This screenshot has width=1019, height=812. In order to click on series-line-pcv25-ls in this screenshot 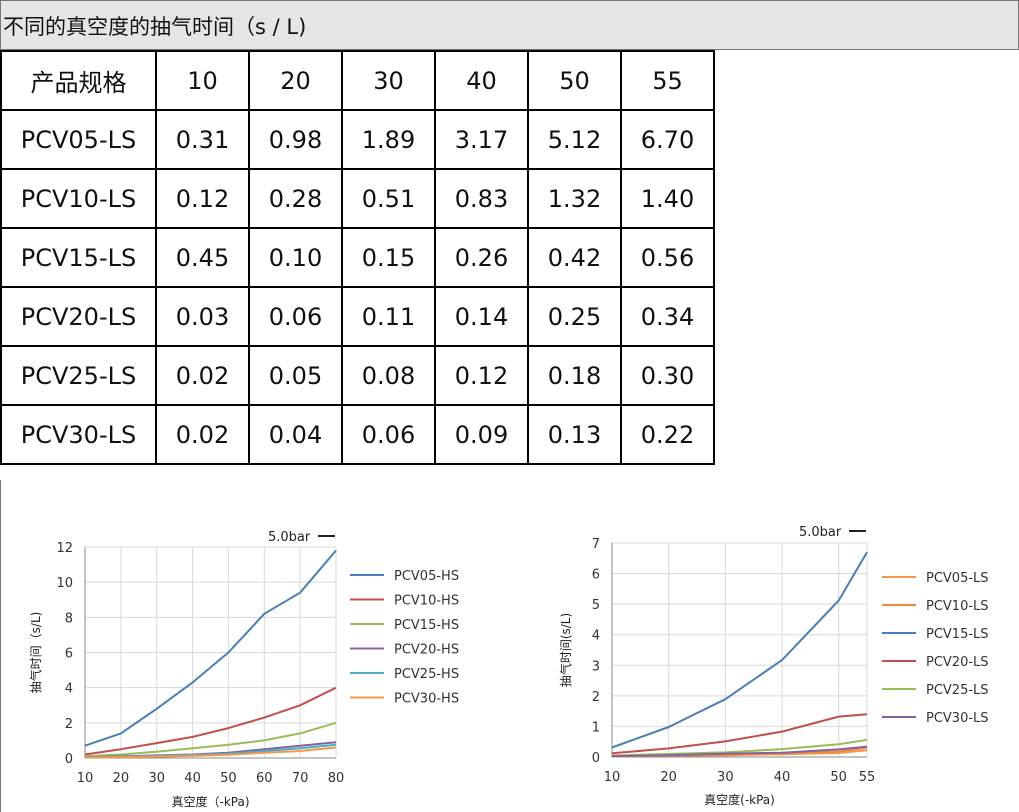, I will do `click(739, 747)`.